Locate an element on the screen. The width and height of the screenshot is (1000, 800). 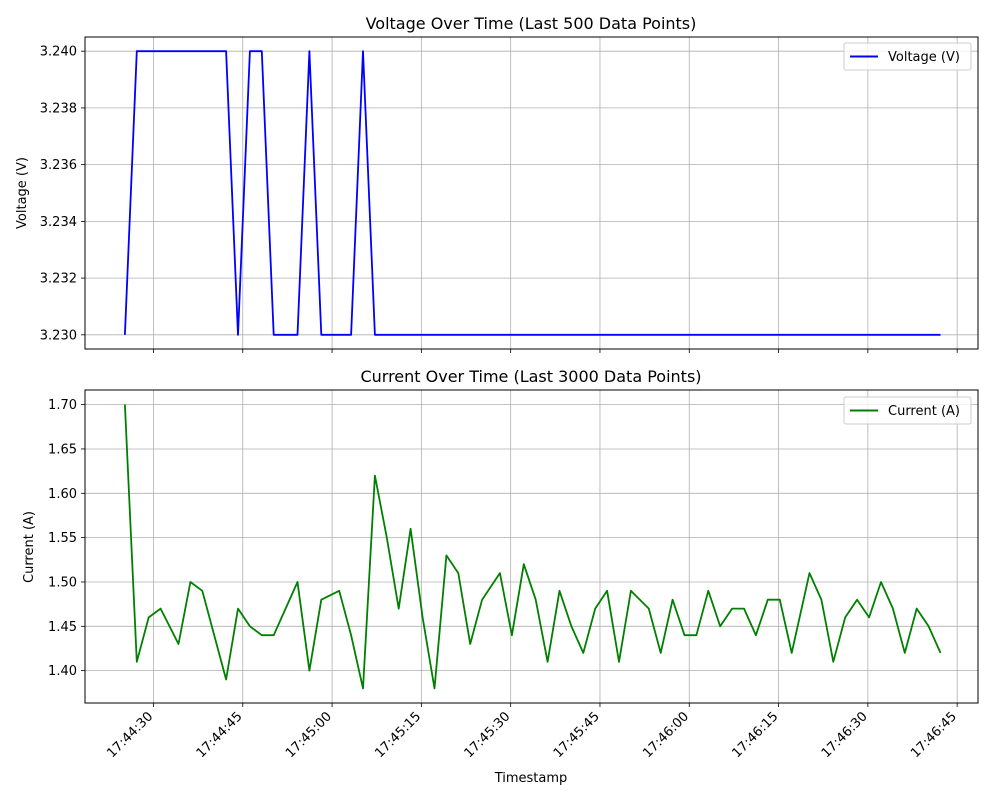
y-tick-label: 1.40 is located at coordinates (62, 671).